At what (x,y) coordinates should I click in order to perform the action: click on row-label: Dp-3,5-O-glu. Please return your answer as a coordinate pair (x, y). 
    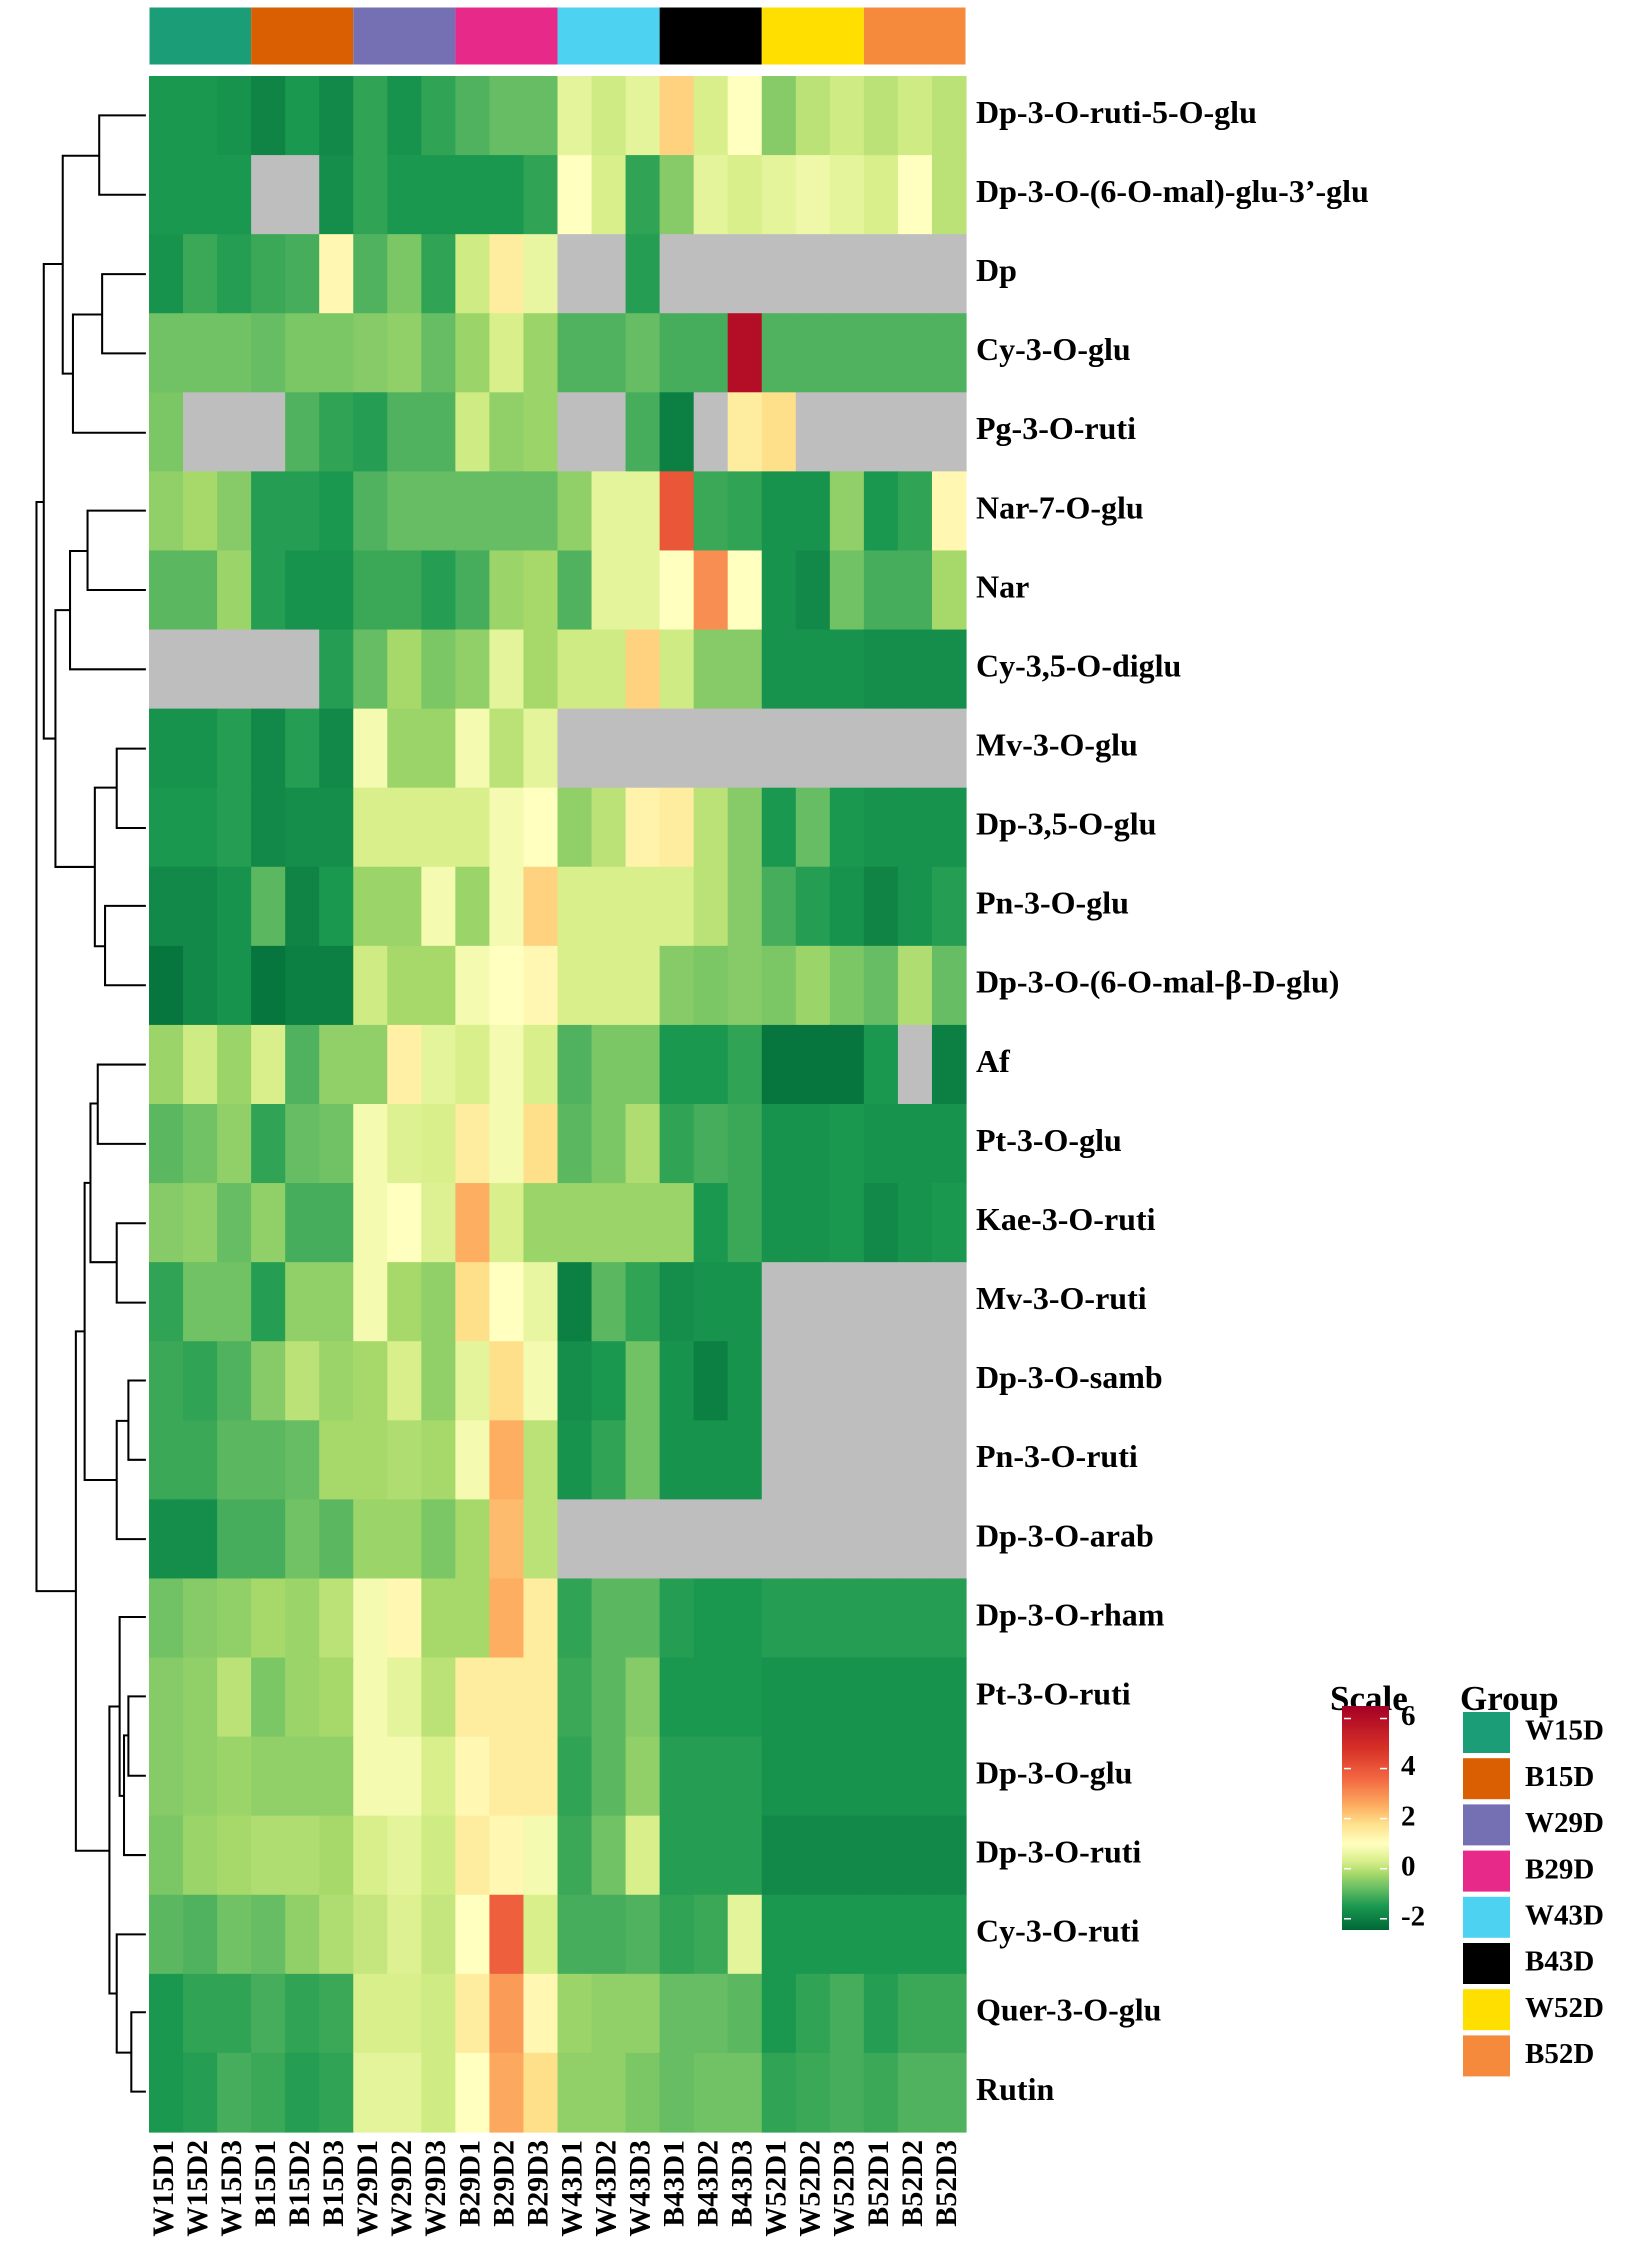
    Looking at the image, I should click on (1066, 824).